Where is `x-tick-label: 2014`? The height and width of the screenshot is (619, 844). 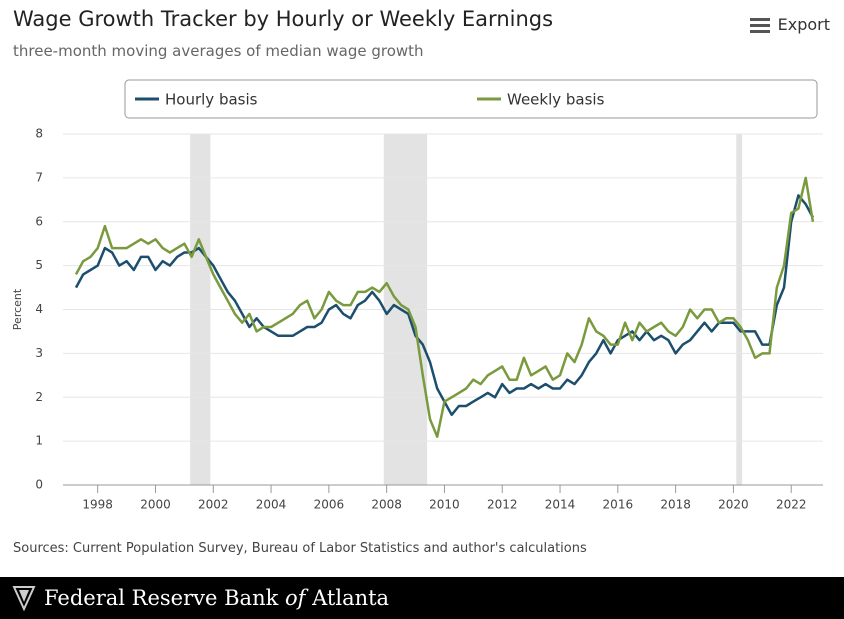 x-tick-label: 2014 is located at coordinates (560, 505).